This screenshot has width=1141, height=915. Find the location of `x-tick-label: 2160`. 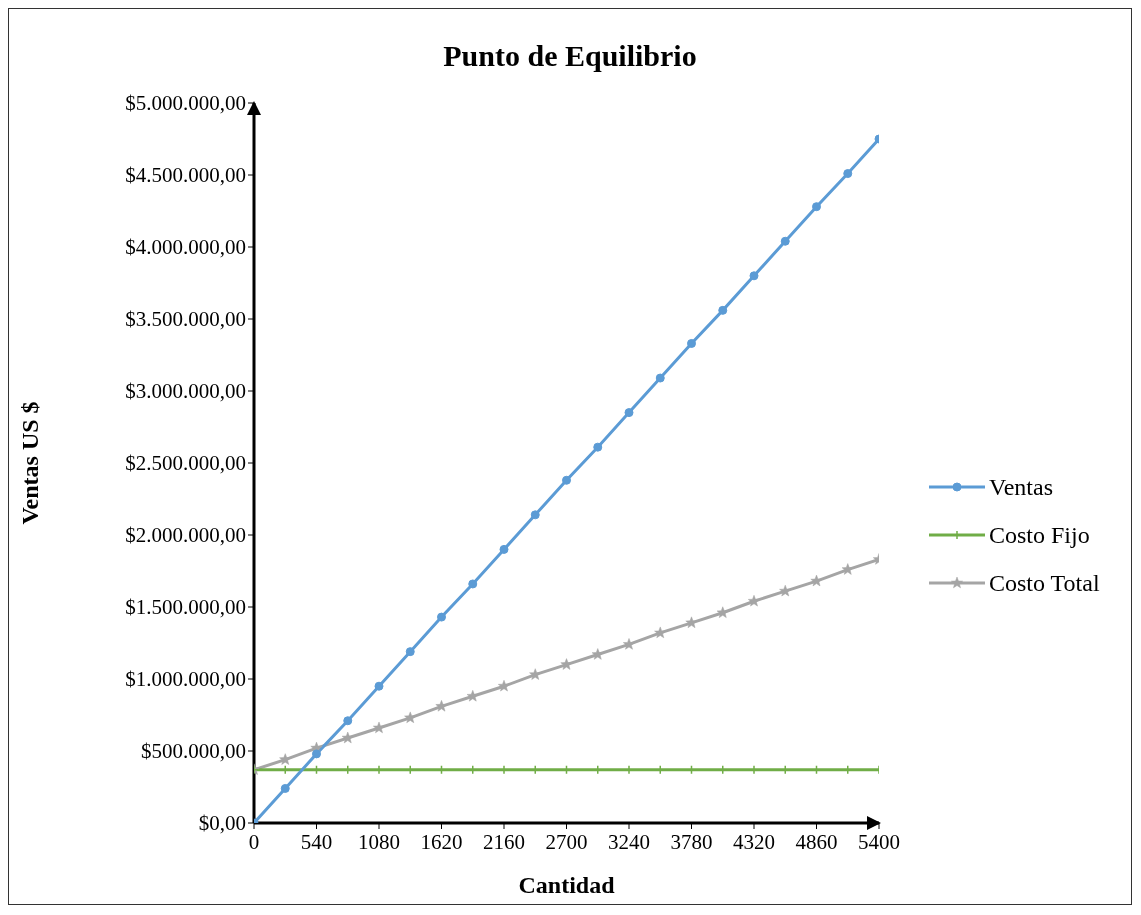

x-tick-label: 2160 is located at coordinates (504, 842).